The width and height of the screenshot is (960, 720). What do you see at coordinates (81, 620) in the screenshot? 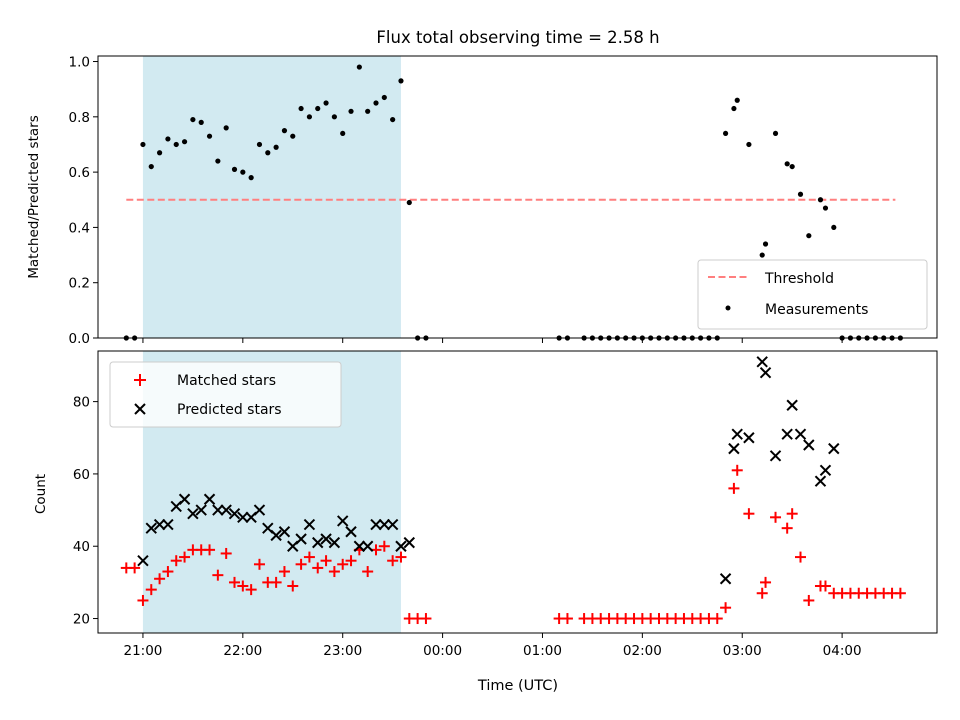
I see `y-tick-label: 20` at bounding box center [81, 620].